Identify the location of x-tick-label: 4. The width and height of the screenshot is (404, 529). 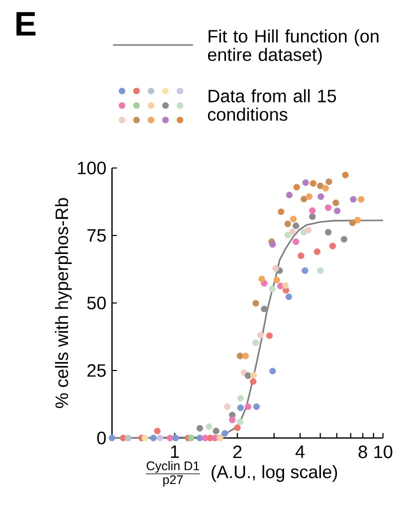
(300, 452).